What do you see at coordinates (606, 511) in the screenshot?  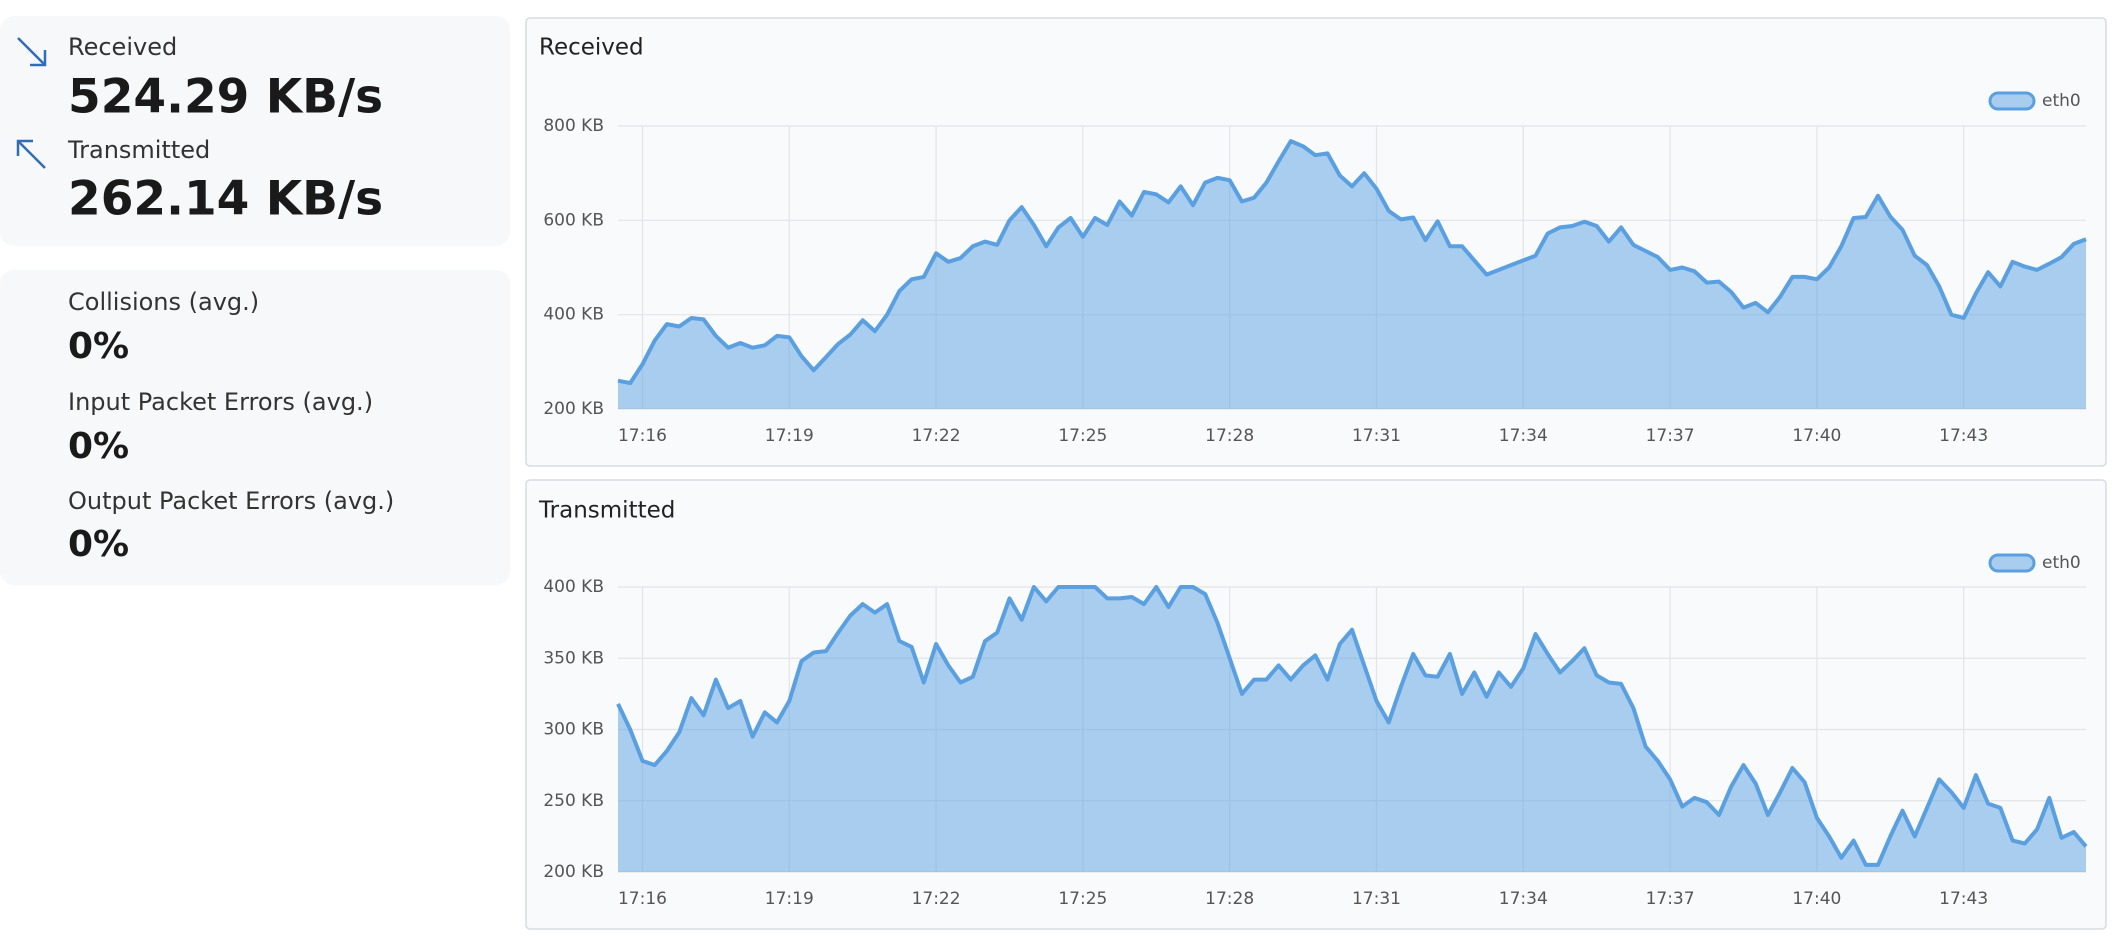 I see `chart-title: Transmitted` at bounding box center [606, 511].